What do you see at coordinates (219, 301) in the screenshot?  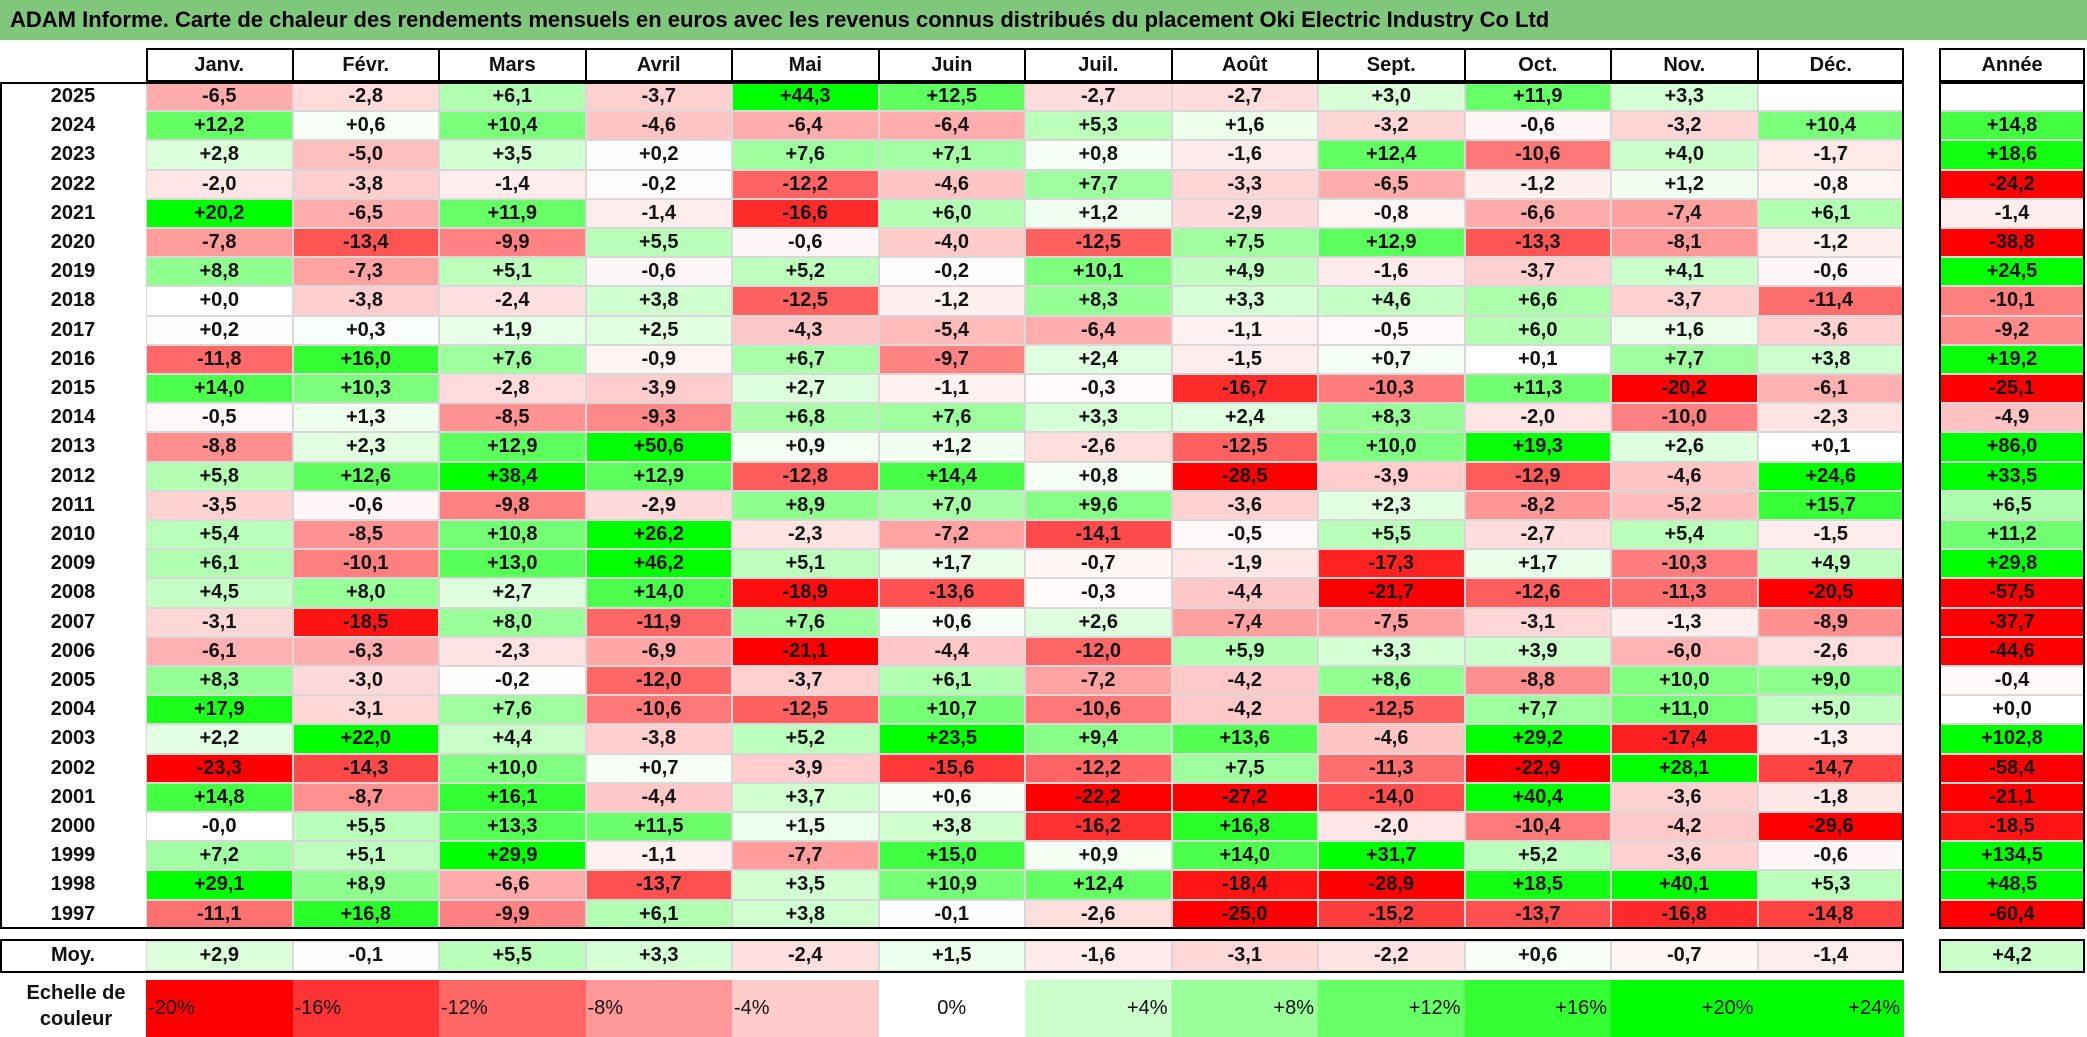 I see `heatmap-cell: +0,0` at bounding box center [219, 301].